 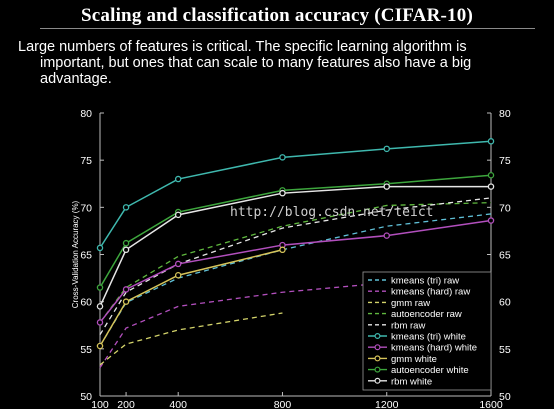 What do you see at coordinates (178, 404) in the screenshot?
I see `x-tick-label: 400` at bounding box center [178, 404].